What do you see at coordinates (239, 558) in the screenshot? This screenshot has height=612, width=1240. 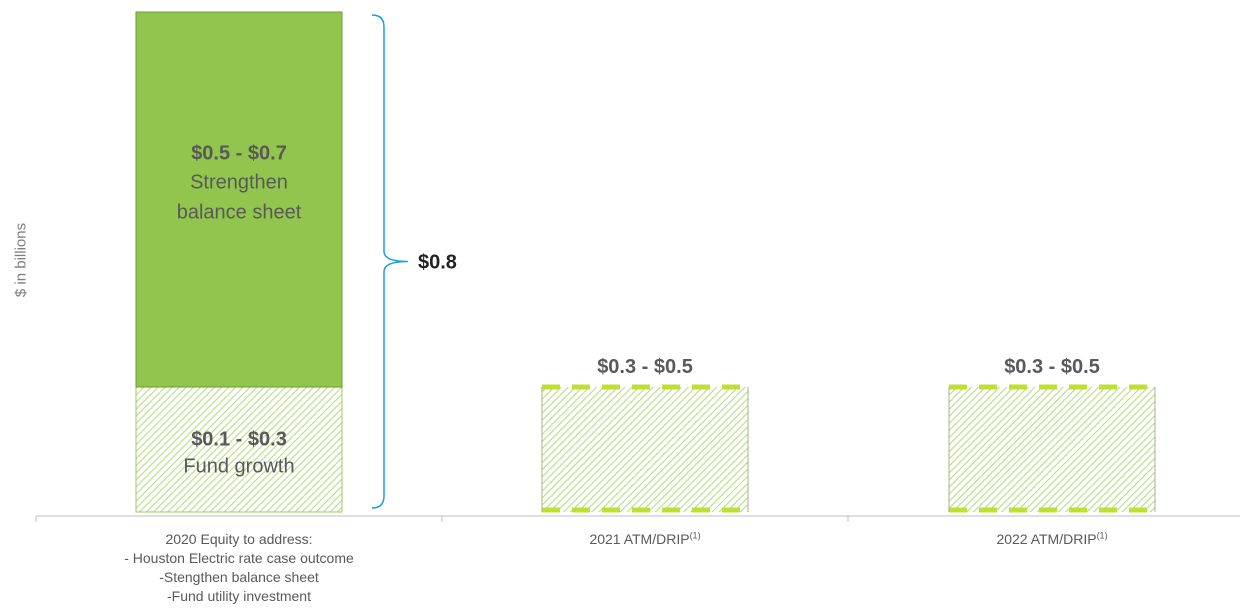 I see `x-tick-label-line: - Houston Electric rate case outcome` at bounding box center [239, 558].